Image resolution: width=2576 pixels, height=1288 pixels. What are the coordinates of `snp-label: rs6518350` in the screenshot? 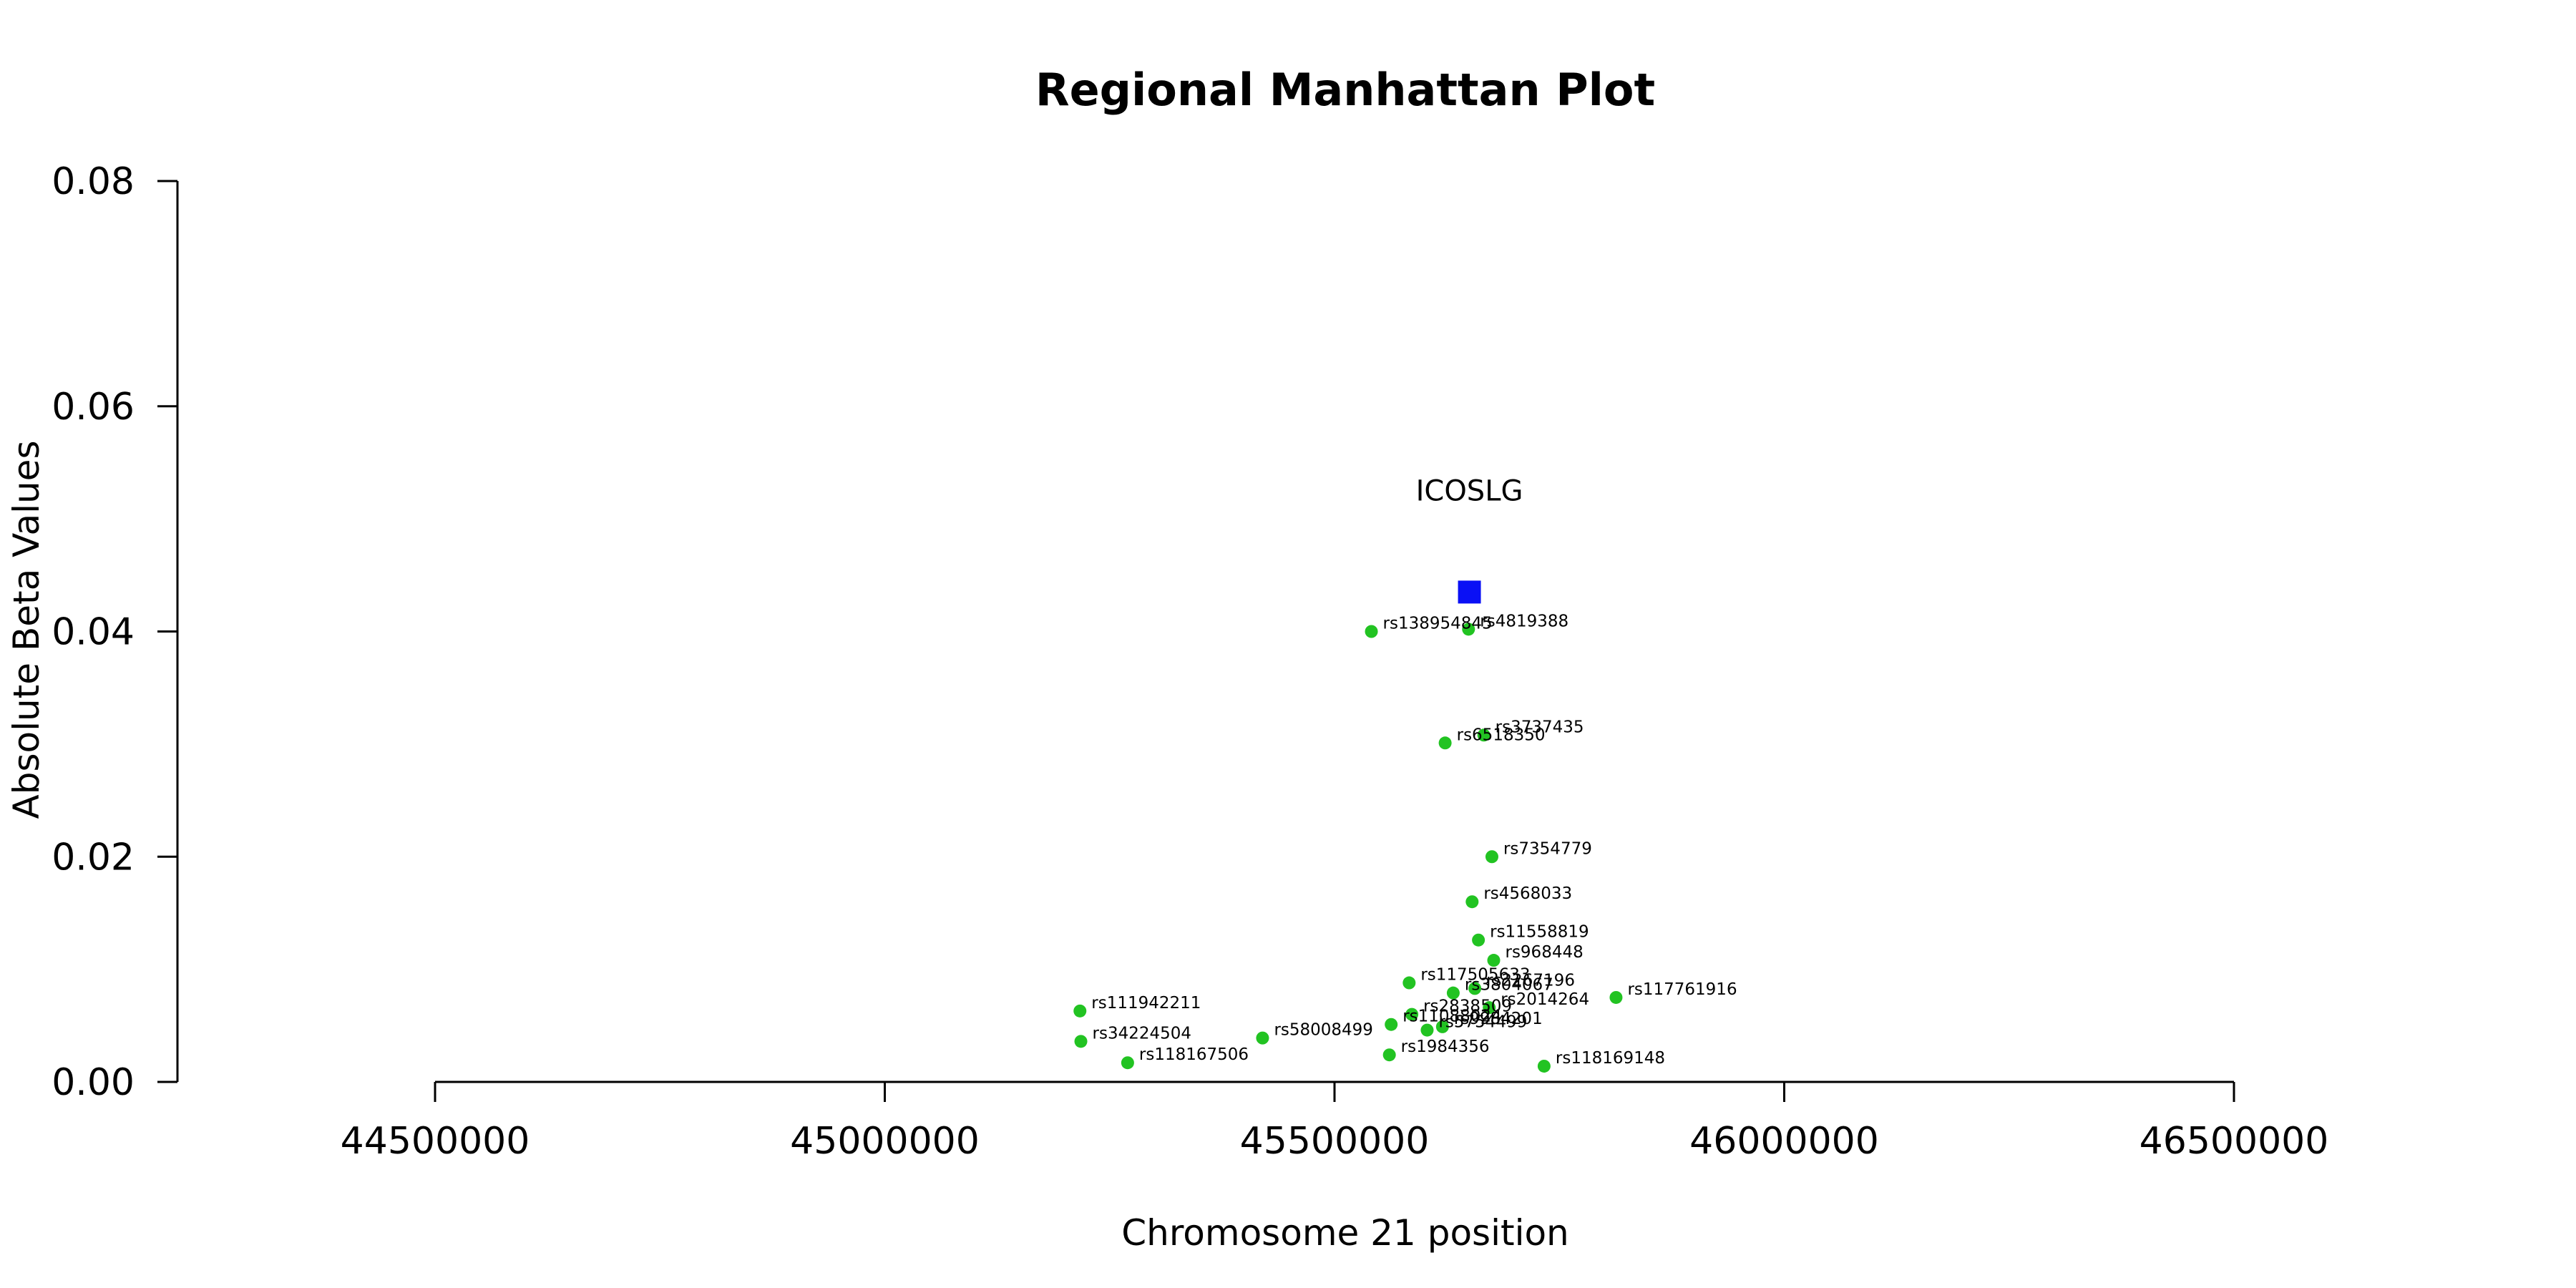 It's located at (1501, 735).